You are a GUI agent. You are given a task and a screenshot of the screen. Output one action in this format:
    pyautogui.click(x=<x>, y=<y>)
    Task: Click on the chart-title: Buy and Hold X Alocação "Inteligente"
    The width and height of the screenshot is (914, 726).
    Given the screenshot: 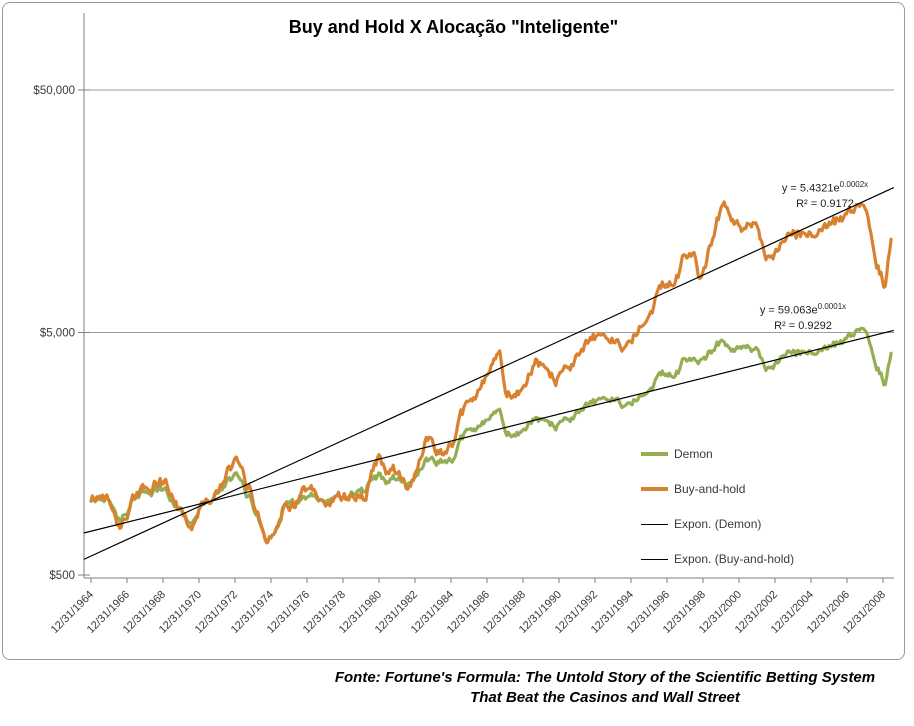 What is the action you would take?
    pyautogui.click(x=453, y=27)
    